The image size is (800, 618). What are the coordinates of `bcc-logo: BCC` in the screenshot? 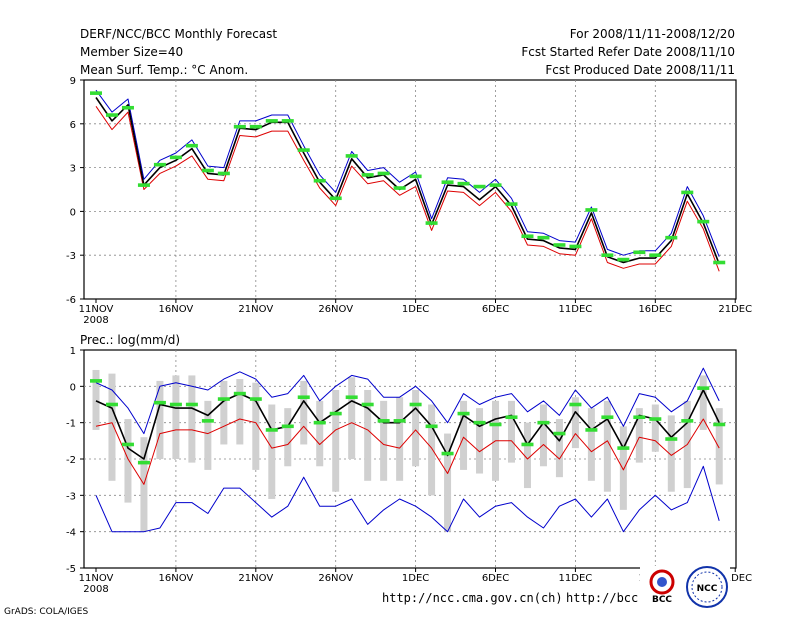 It's located at (662, 586).